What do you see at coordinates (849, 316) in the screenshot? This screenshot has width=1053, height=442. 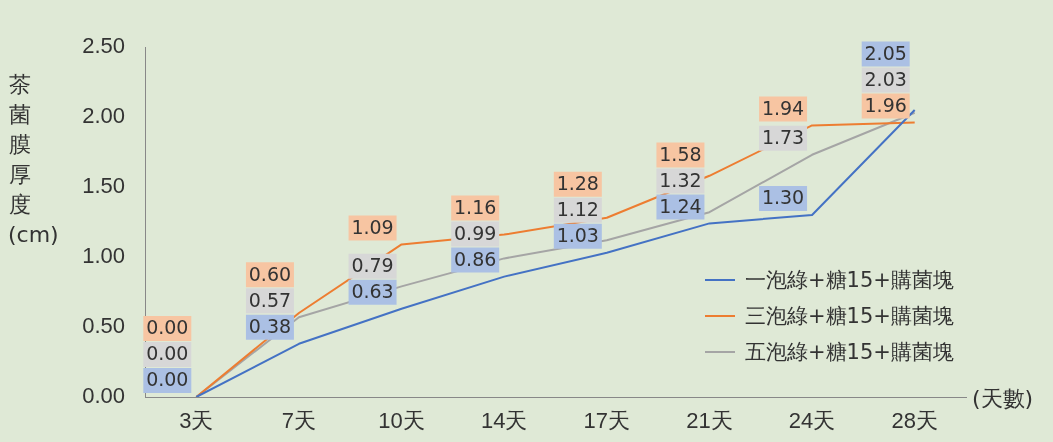 I see `legend-label: 三泡綠+糖15+購菌塊` at bounding box center [849, 316].